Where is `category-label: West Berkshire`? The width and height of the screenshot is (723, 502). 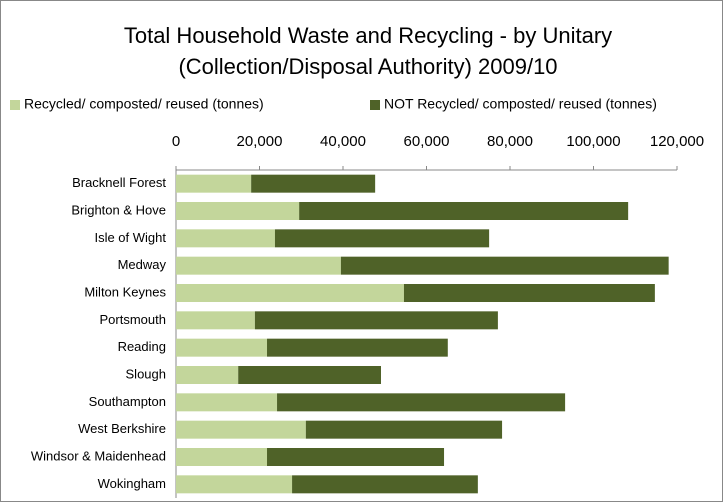 category-label: West Berkshire is located at coordinates (122, 428).